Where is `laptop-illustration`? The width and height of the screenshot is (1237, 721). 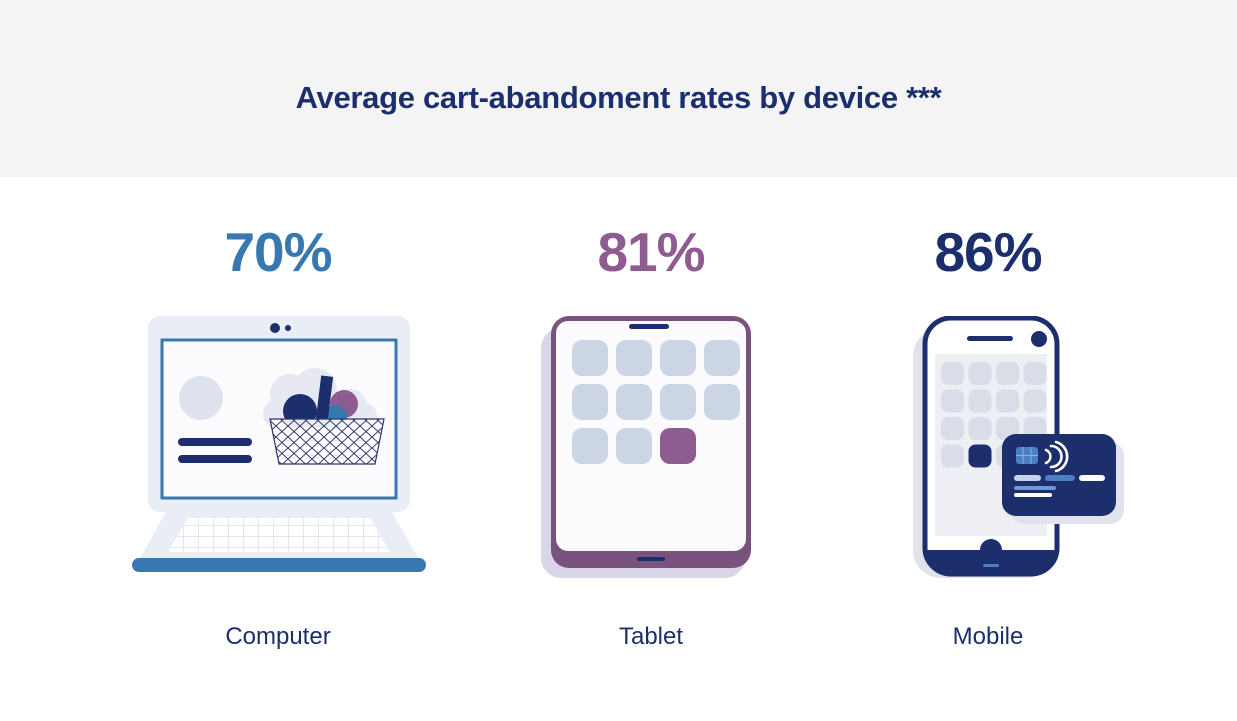
laptop-illustration is located at coordinates (279, 444).